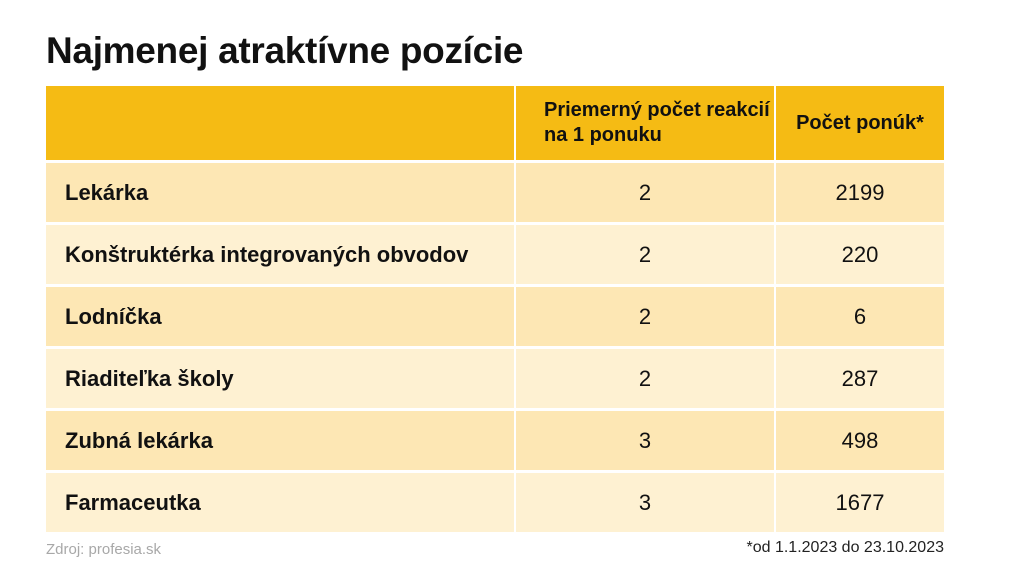  What do you see at coordinates (645, 378) in the screenshot?
I see `row-4-avg-reactions: 2` at bounding box center [645, 378].